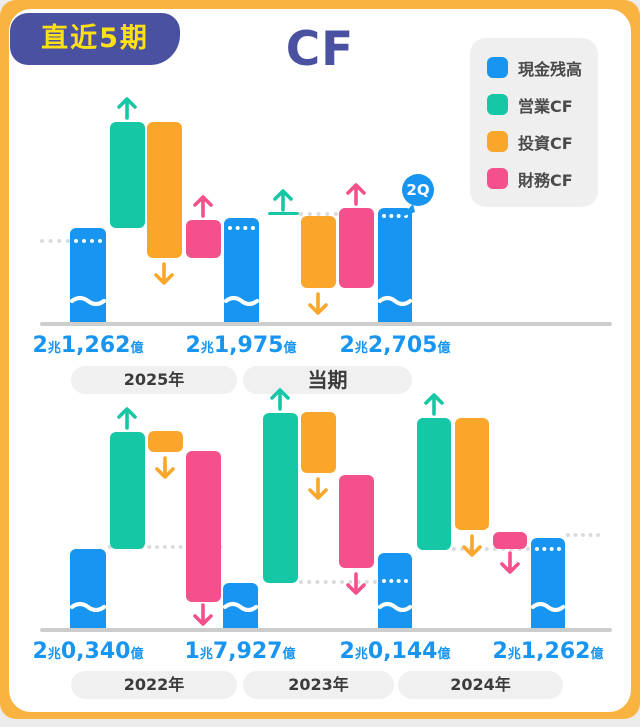 This screenshot has width=640, height=727. I want to click on legend-item: 投資CF, so click(542, 142).